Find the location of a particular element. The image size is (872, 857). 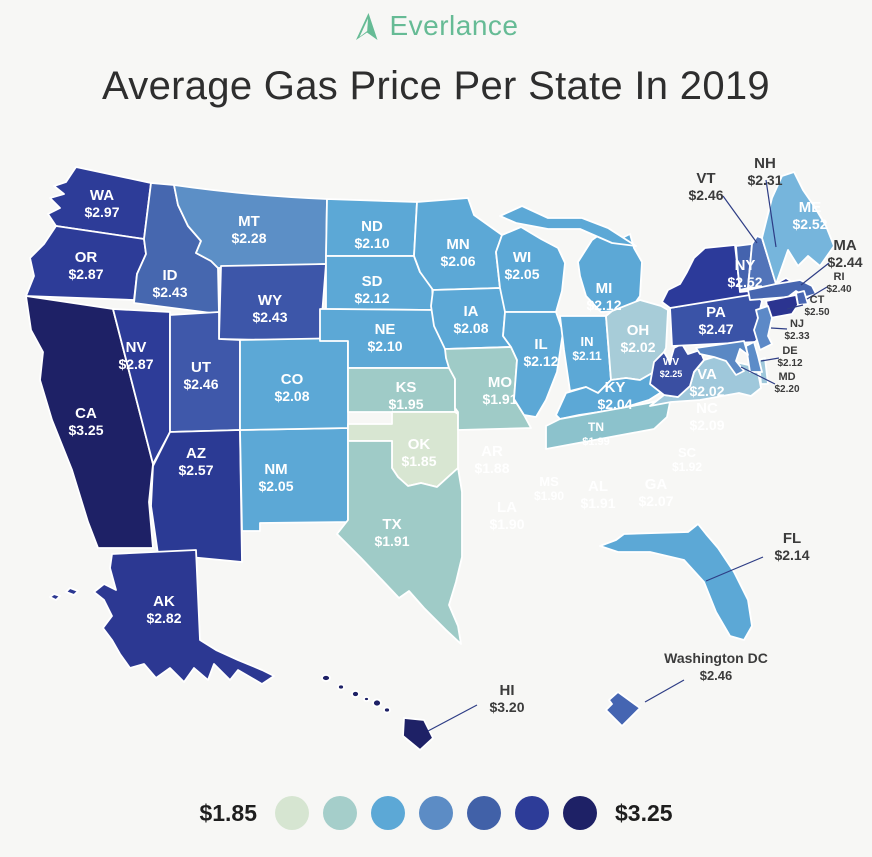

state-RI-label: RI $2.40 is located at coordinates (838, 283).